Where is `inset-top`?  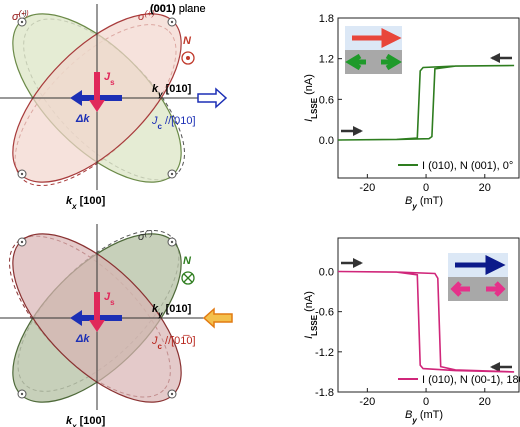
inset-top is located at coordinates (373, 50).